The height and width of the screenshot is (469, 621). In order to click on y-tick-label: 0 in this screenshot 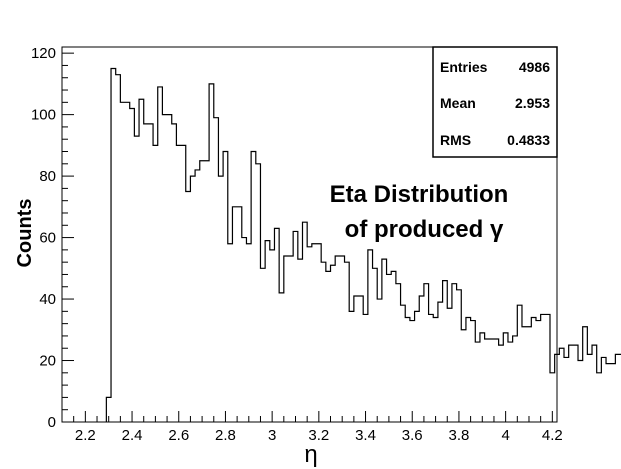, I will do `click(52, 422)`.